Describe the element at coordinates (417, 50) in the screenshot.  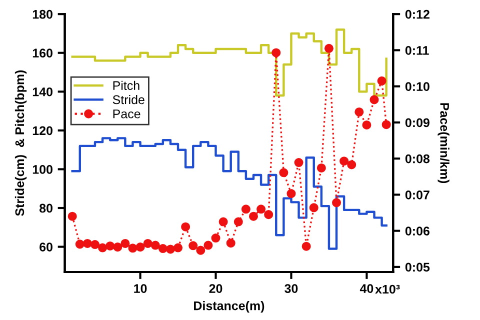
I see `y2-tick-label: 0:11` at that location.